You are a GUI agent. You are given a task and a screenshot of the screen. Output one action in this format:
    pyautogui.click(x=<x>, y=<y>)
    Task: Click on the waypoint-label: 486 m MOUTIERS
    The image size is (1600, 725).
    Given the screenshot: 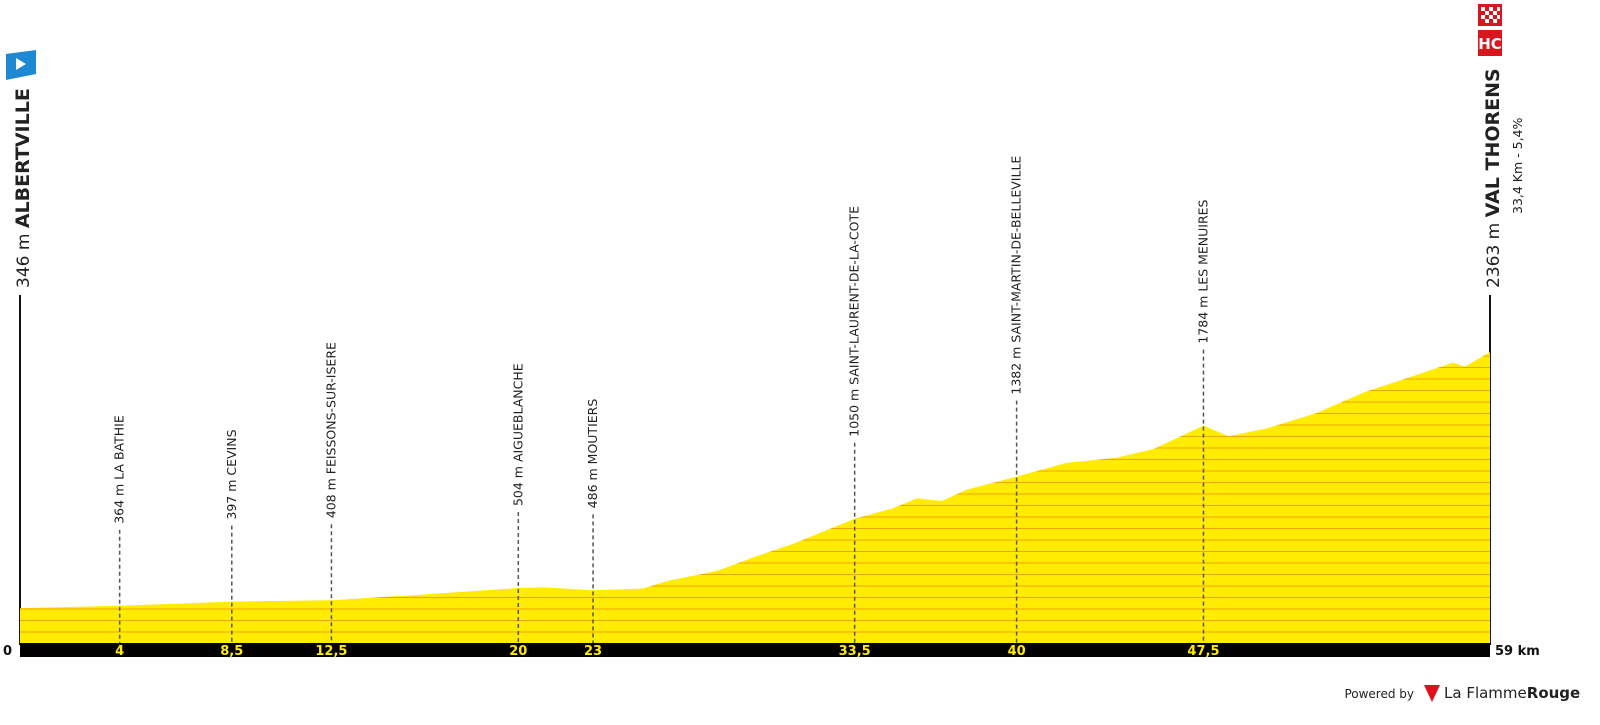 What is the action you would take?
    pyautogui.click(x=592, y=454)
    